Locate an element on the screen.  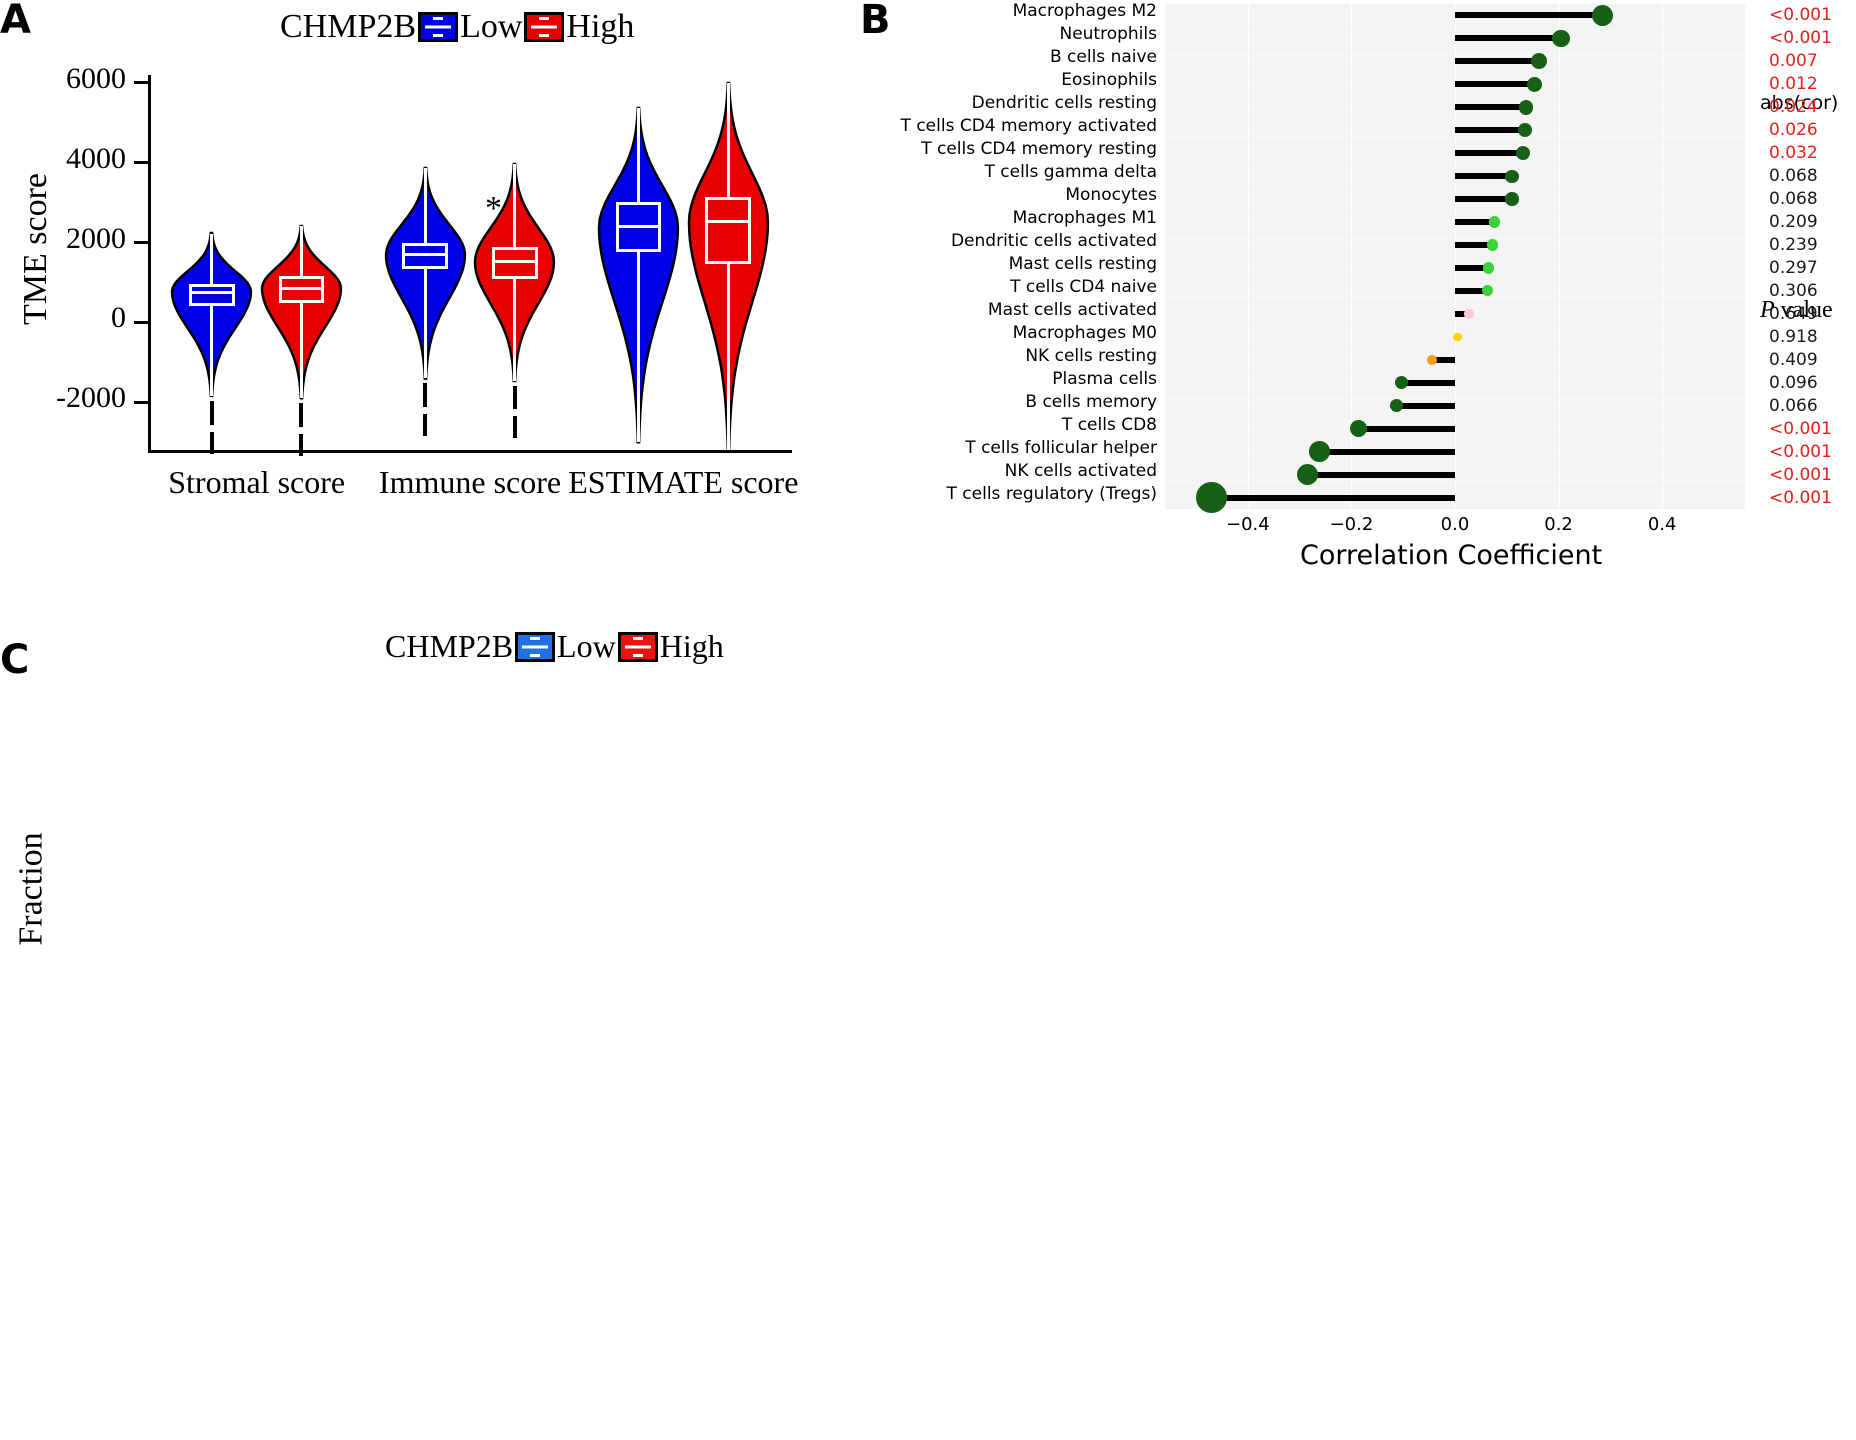
panel-a-legend-title: CHMP2B is located at coordinates (348, 26).